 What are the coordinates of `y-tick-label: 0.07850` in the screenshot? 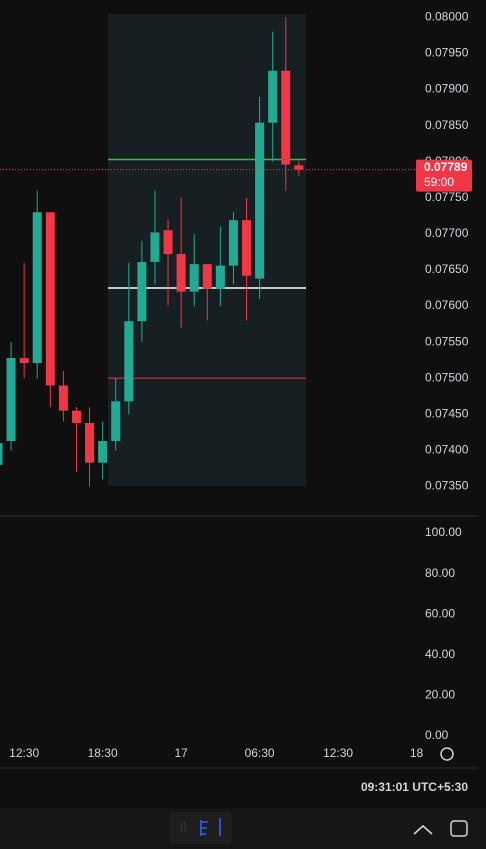 It's located at (447, 125).